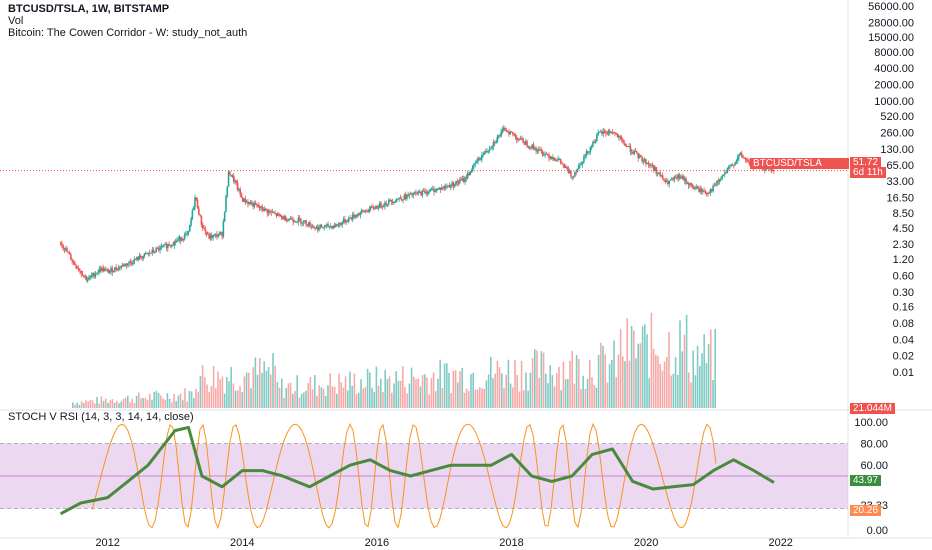 This screenshot has width=932, height=550. What do you see at coordinates (903, 373) in the screenshot?
I see `price-axis-label: 0.01` at bounding box center [903, 373].